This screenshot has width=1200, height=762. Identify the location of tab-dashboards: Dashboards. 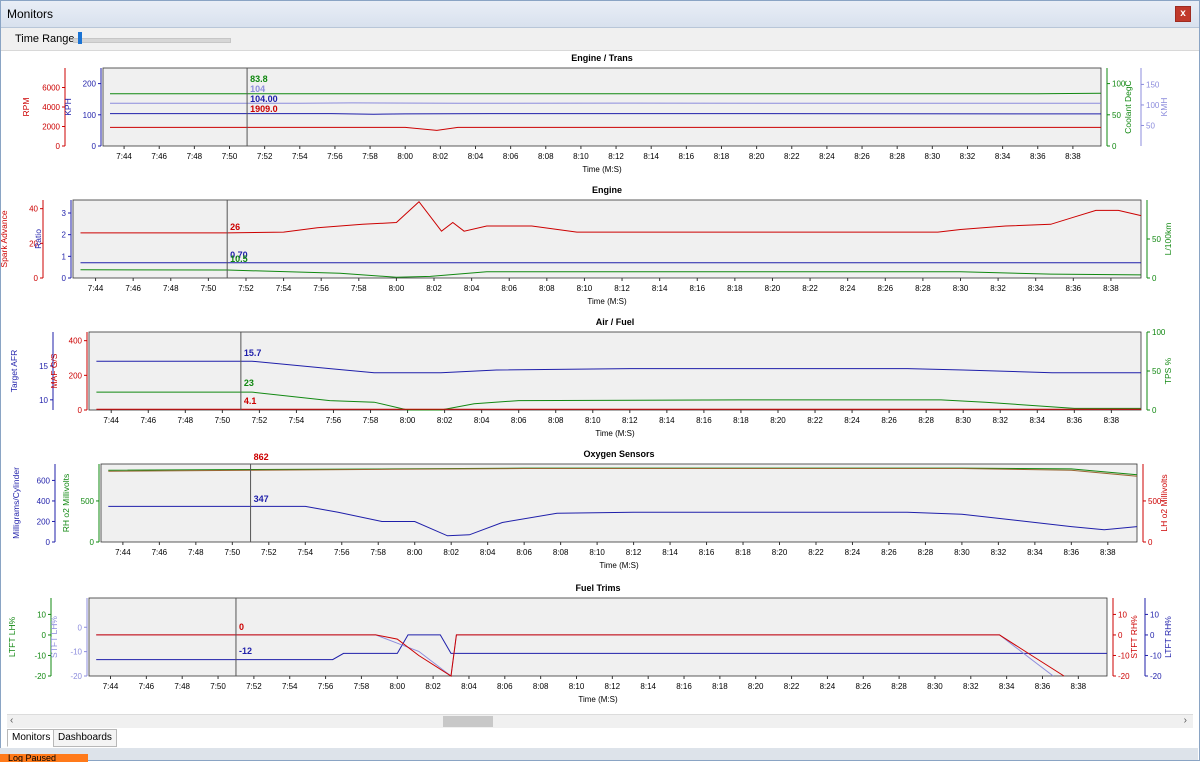
(85, 738).